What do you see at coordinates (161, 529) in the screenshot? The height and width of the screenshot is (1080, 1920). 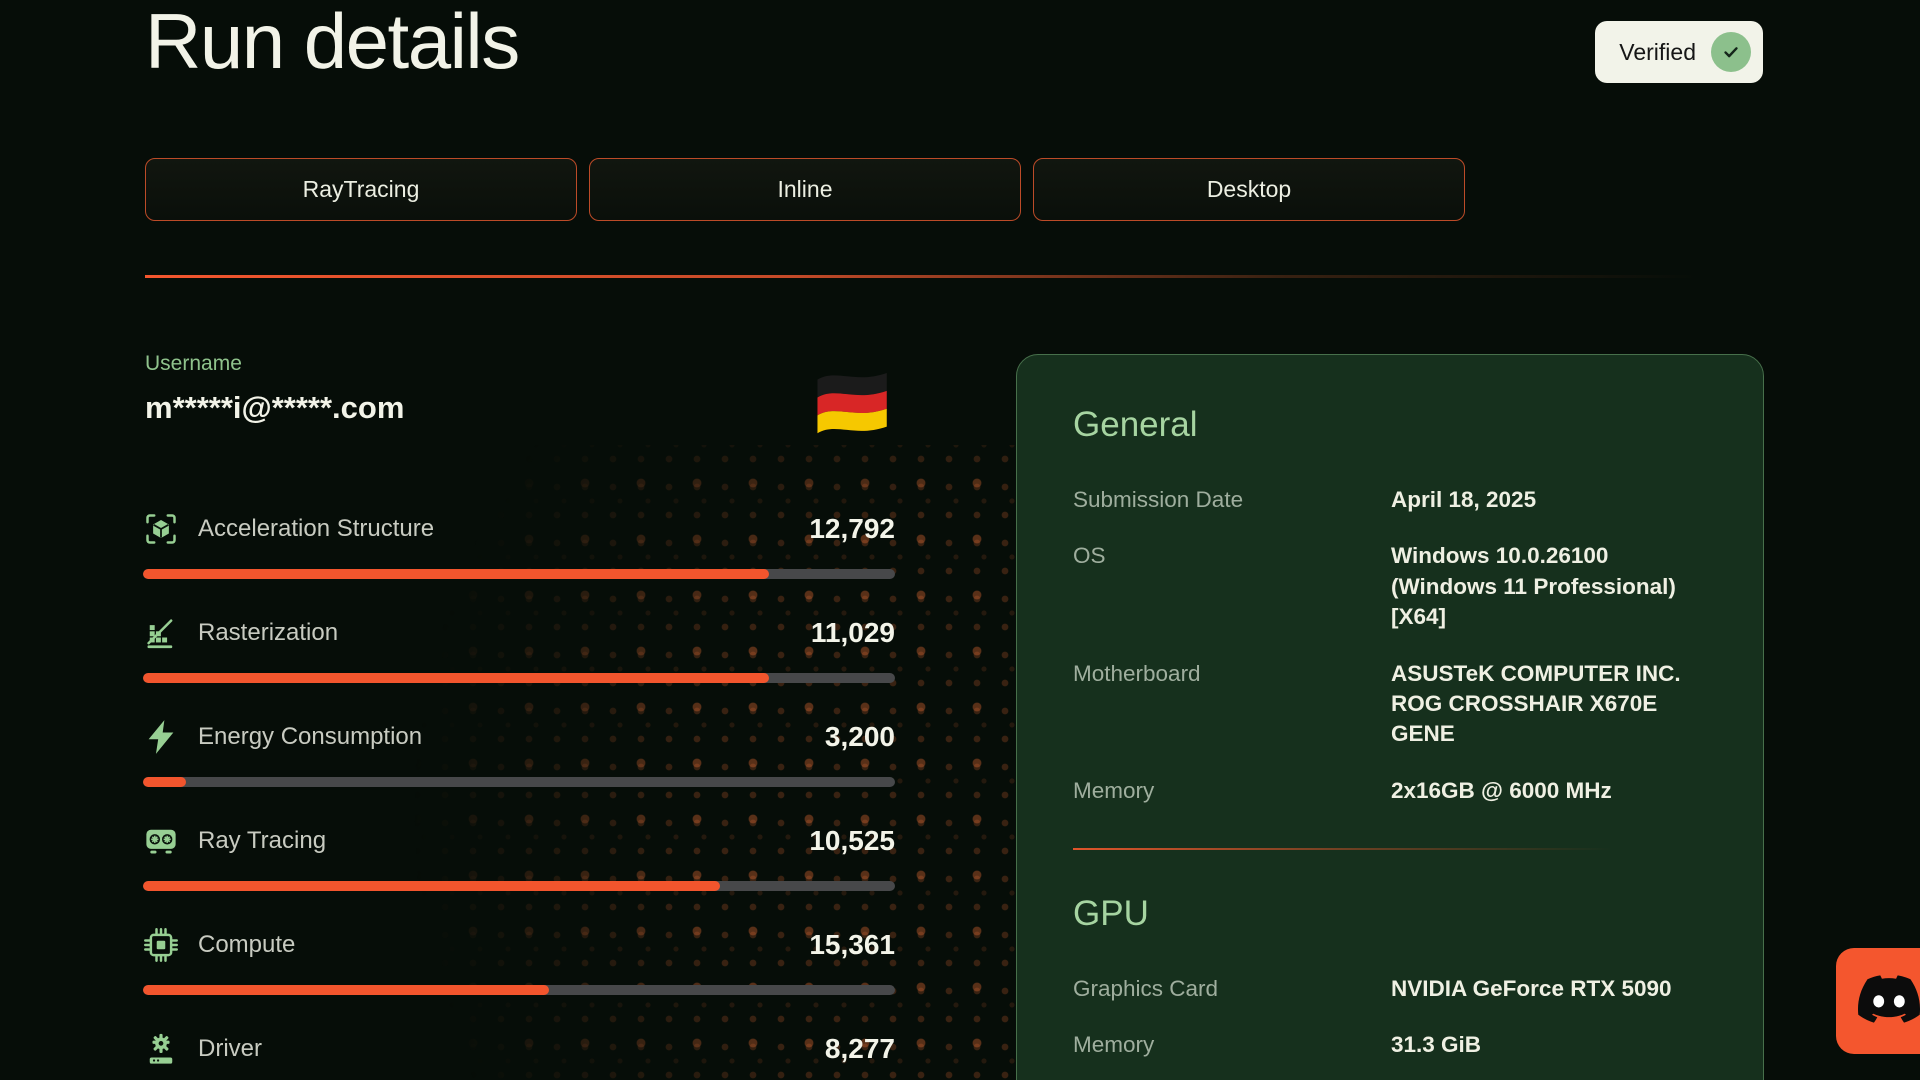 I see `acceleration-structure-icon` at bounding box center [161, 529].